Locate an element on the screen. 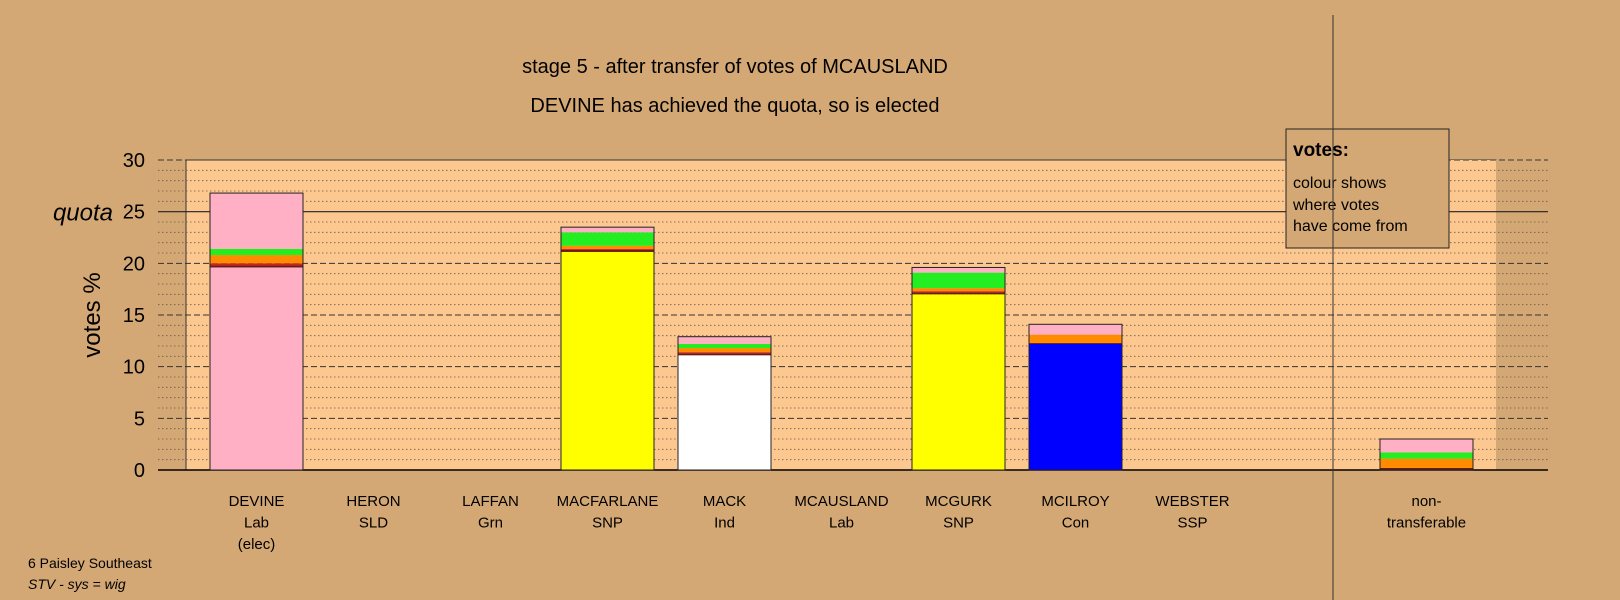 The width and height of the screenshot is (1620, 600). bar-macfarlane is located at coordinates (607, 348).